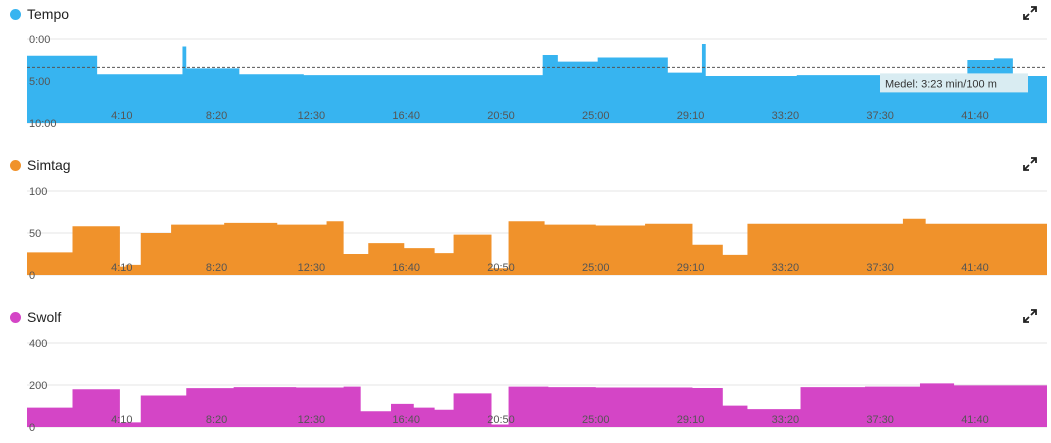  Describe the element at coordinates (38, 344) in the screenshot. I see `y-tick-label: 400` at that location.